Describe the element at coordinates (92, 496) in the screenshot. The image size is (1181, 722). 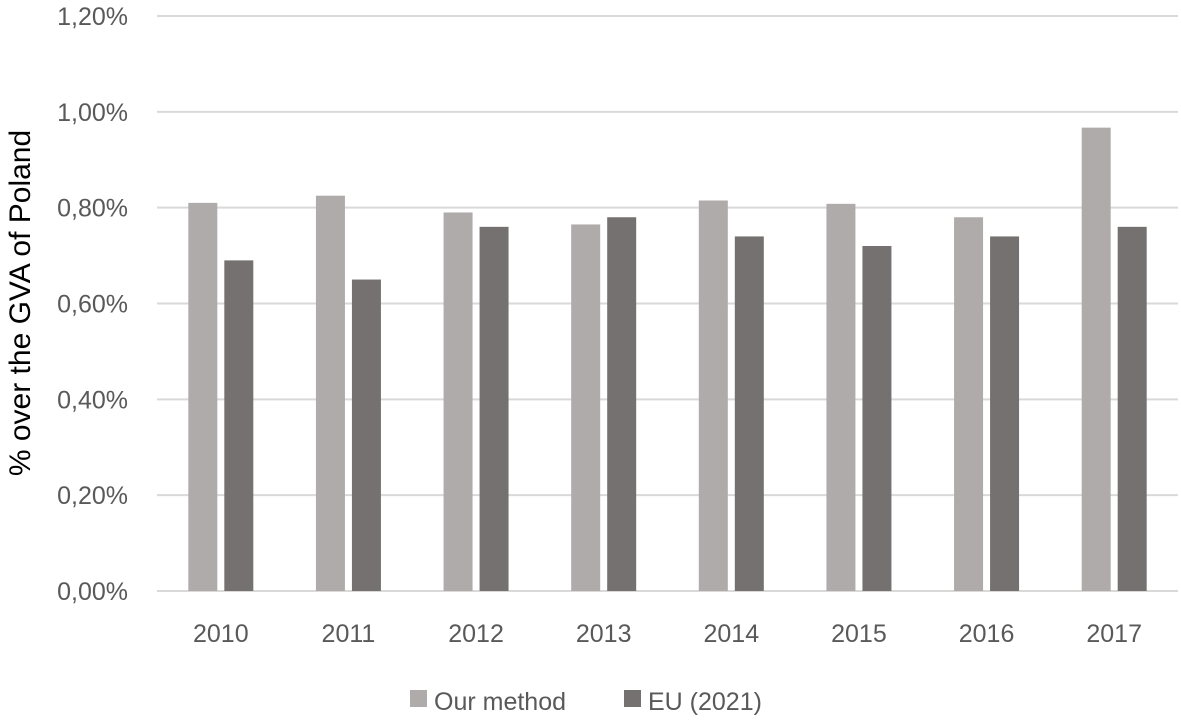
I see `y-tick-label: 0,20%` at that location.